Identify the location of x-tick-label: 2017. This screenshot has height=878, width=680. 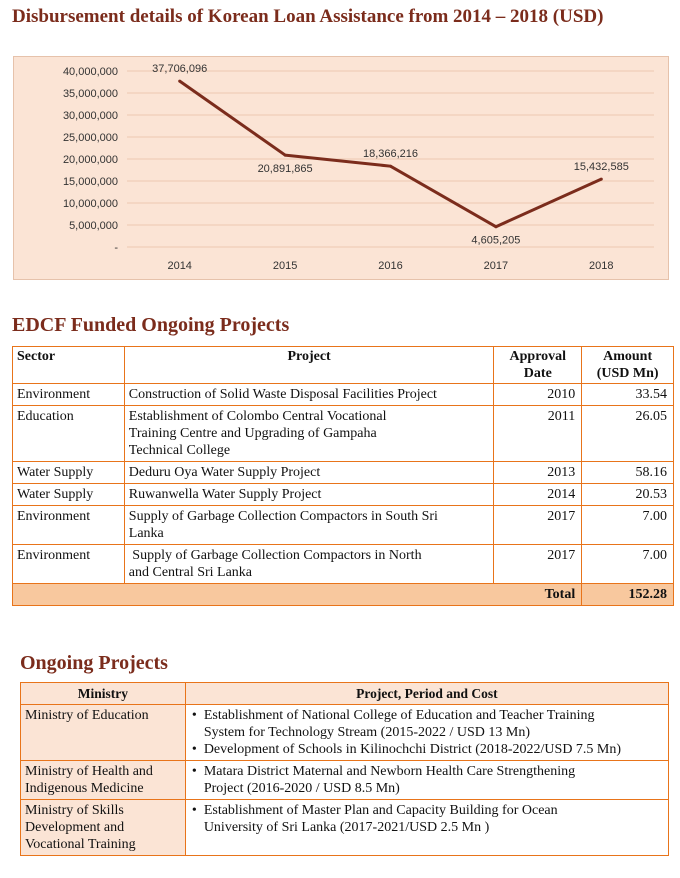
(496, 266).